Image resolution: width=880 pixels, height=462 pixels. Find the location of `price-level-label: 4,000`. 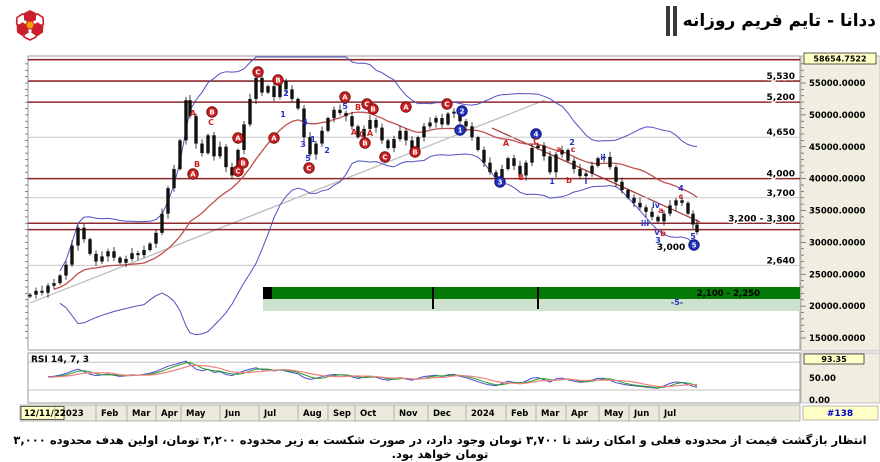

price-level-label: 4,000 is located at coordinates (781, 175).